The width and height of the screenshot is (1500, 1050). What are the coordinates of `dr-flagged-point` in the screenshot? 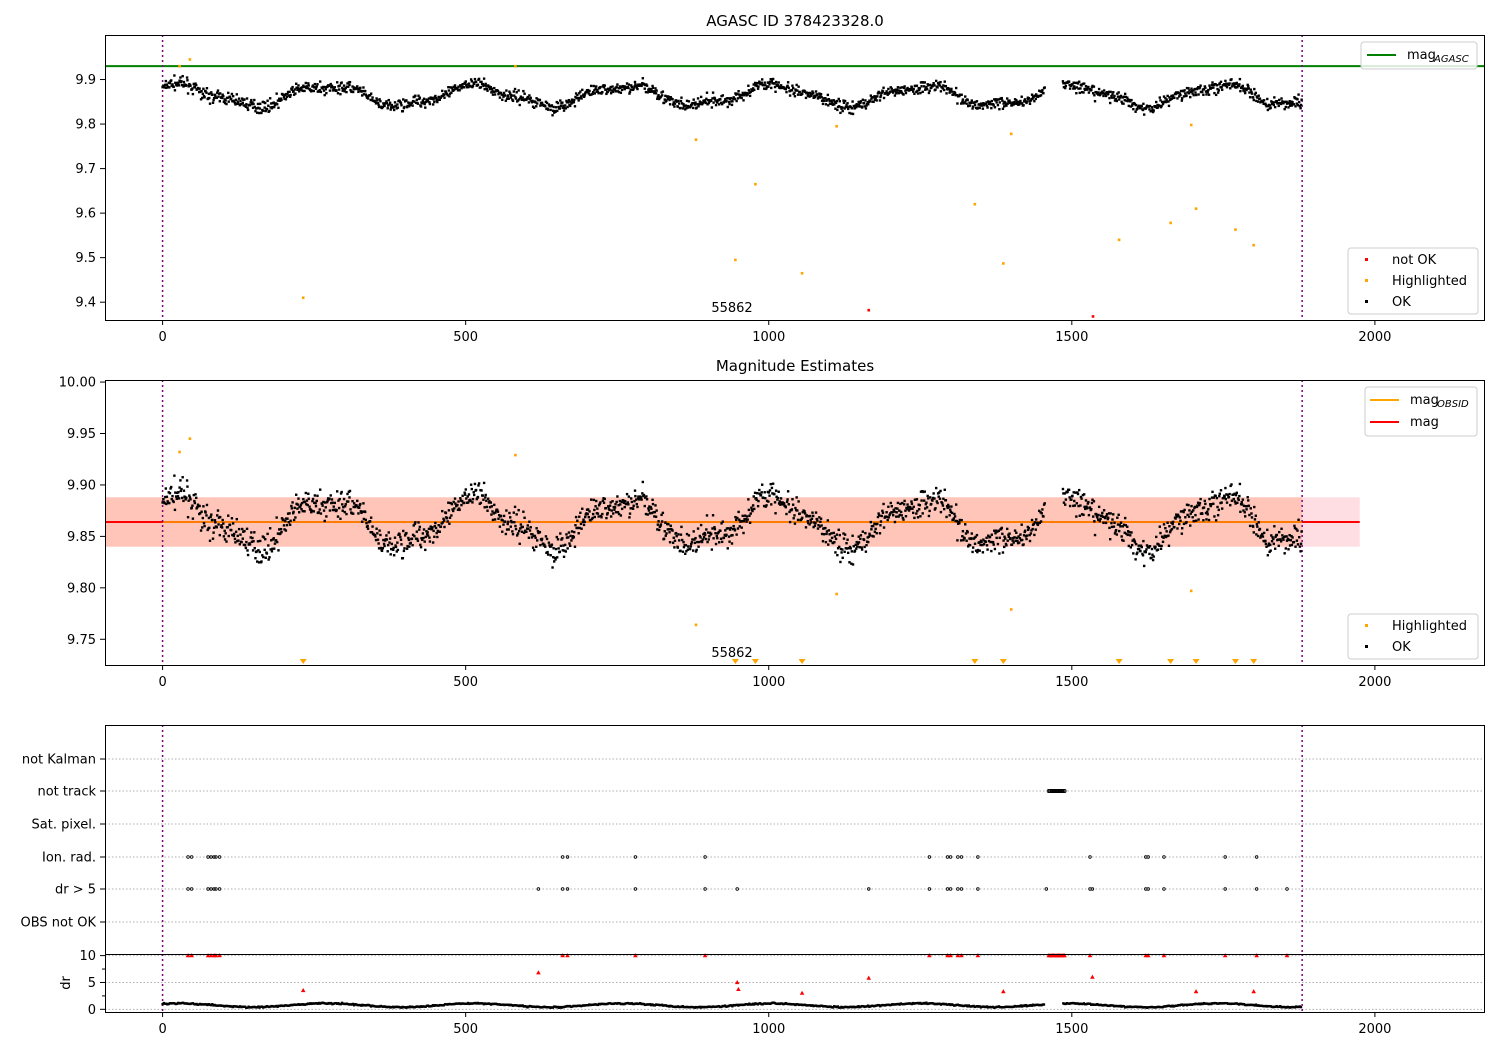 It's located at (869, 977).